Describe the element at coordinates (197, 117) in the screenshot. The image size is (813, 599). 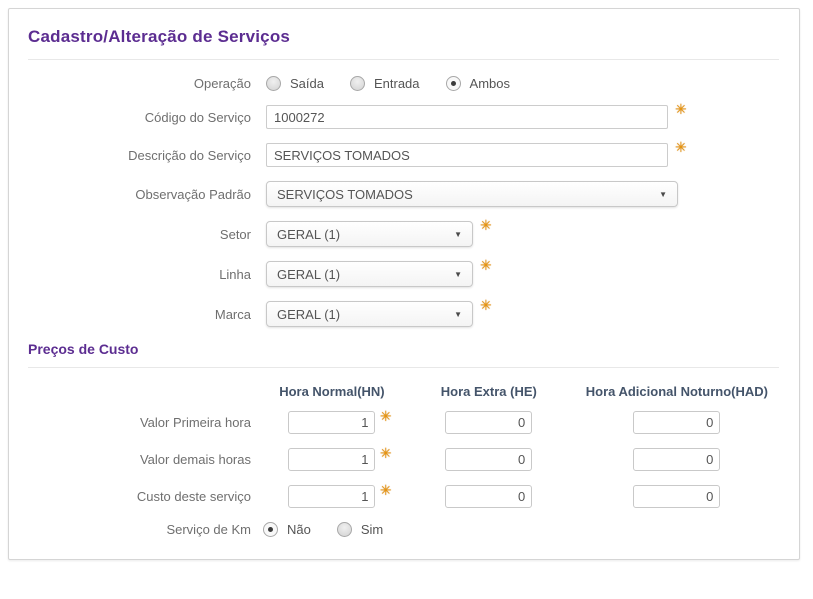
I see `codigo-label: Código do Serviço` at that location.